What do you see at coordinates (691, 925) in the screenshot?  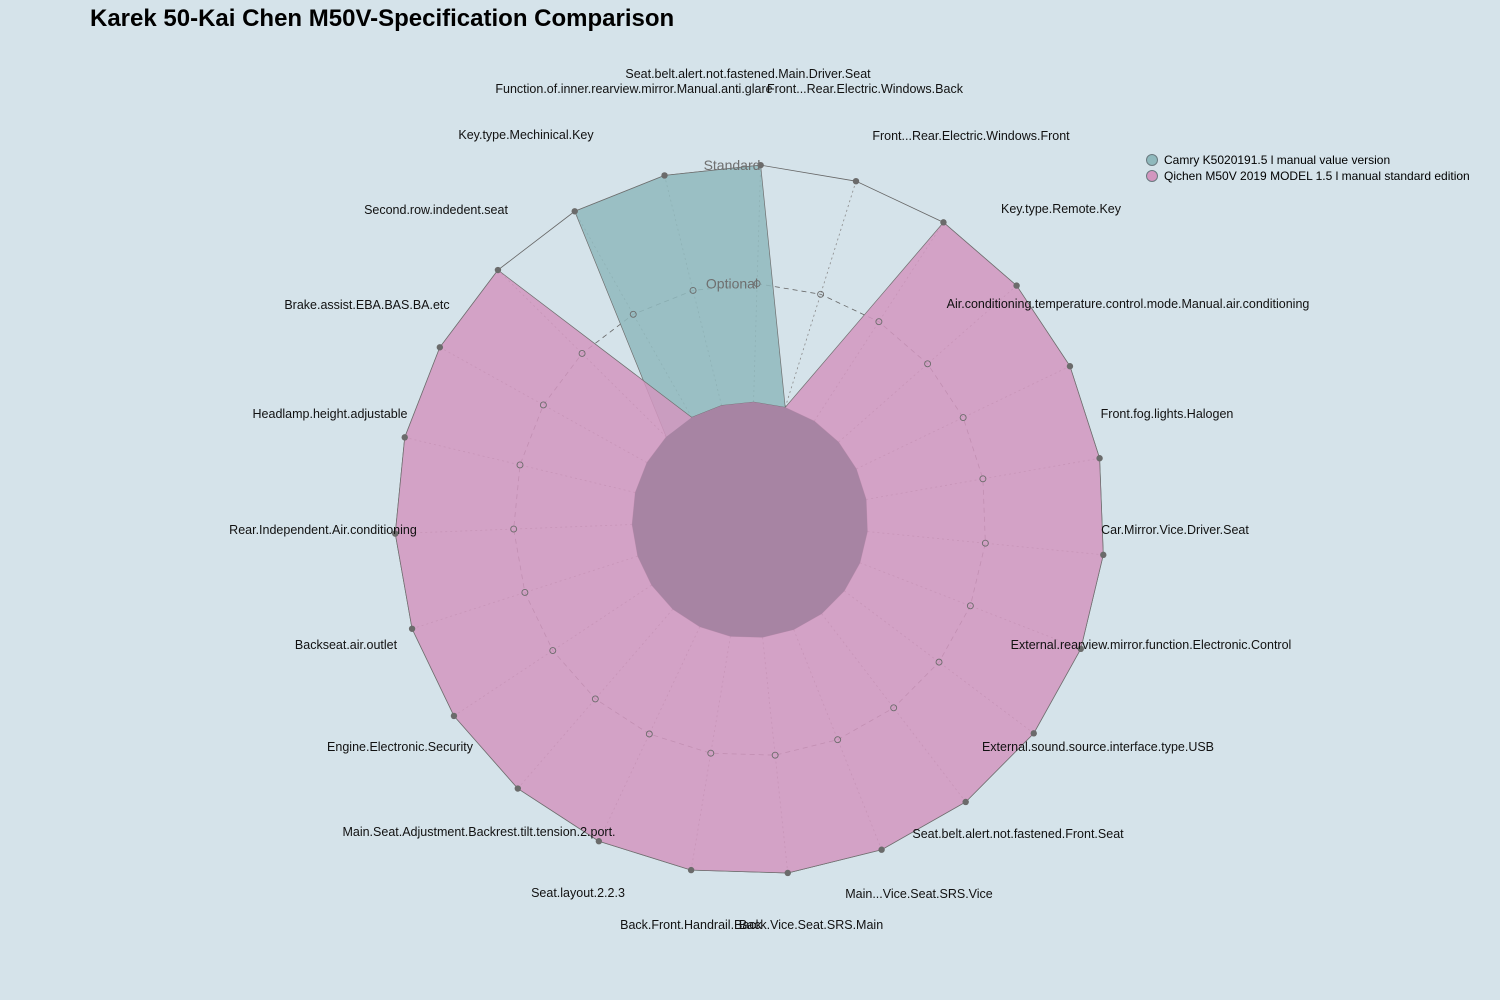 I see `axis-label: Back.Front.Handrail.Back` at bounding box center [691, 925].